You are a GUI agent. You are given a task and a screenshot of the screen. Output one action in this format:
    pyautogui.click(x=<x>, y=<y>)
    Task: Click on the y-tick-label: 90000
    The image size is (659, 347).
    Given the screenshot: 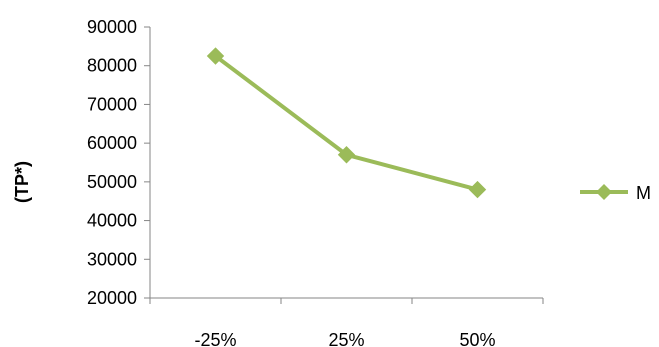 What is the action you would take?
    pyautogui.click(x=112, y=27)
    